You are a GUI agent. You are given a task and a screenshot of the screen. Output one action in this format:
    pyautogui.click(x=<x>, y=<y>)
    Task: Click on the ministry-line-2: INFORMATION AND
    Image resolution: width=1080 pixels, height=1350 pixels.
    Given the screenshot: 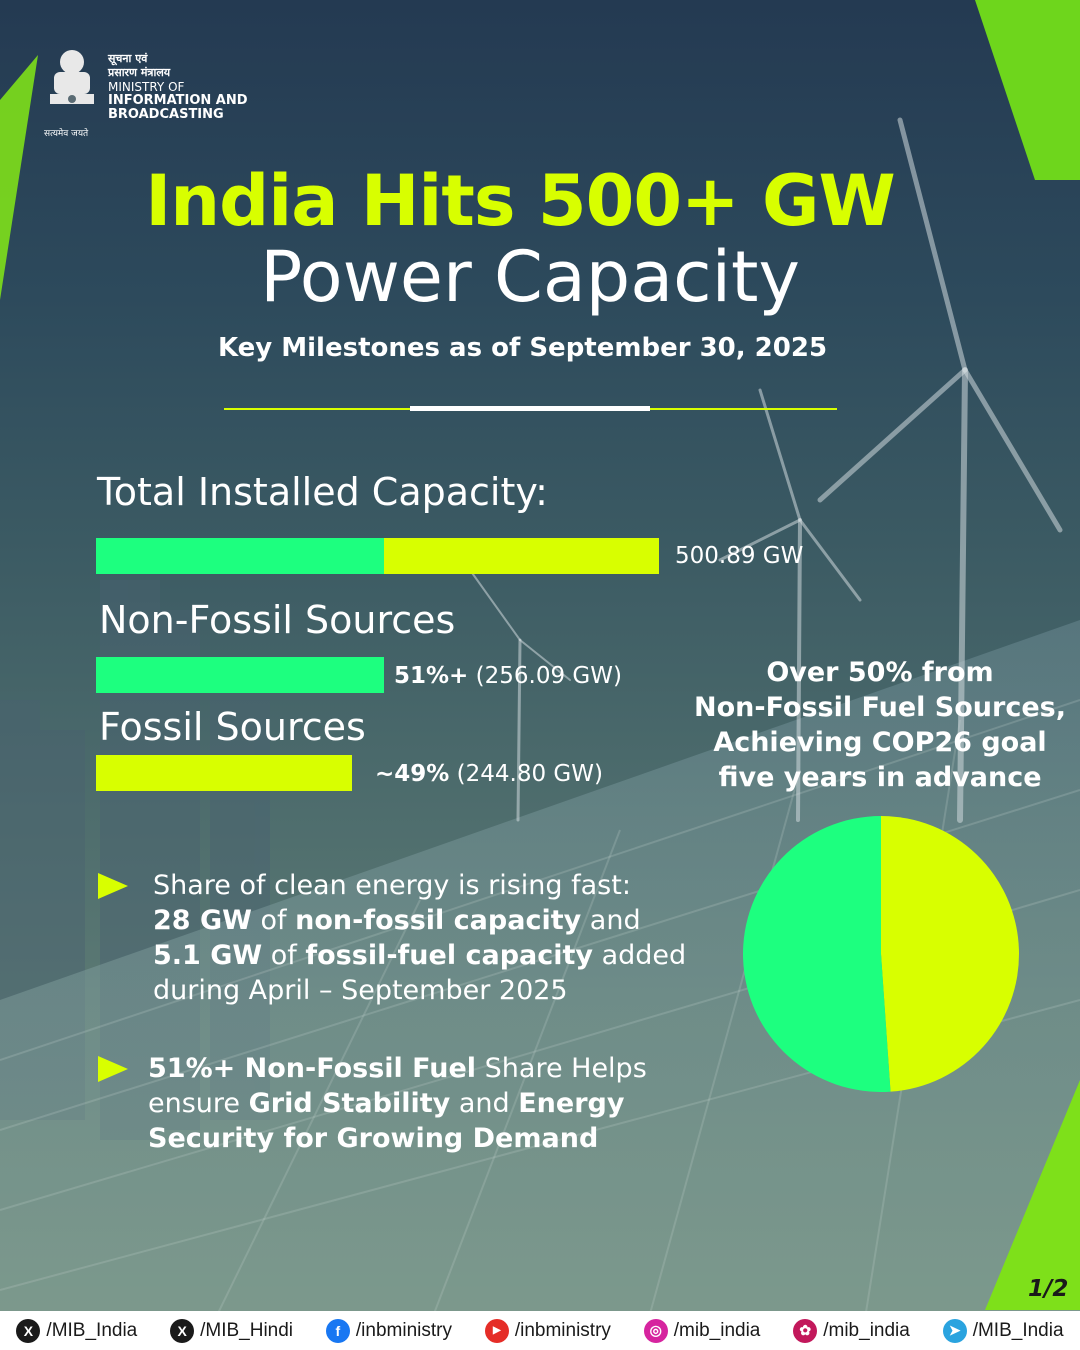 What is the action you would take?
    pyautogui.click(x=178, y=100)
    